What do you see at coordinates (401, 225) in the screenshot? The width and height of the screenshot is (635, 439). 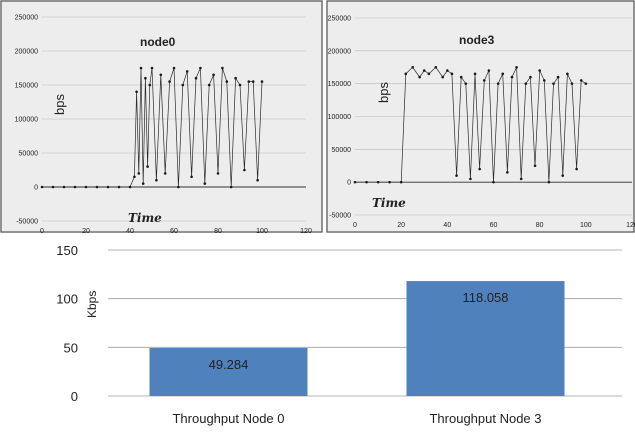 I see `g3-x-tick-label: 20` at bounding box center [401, 225].